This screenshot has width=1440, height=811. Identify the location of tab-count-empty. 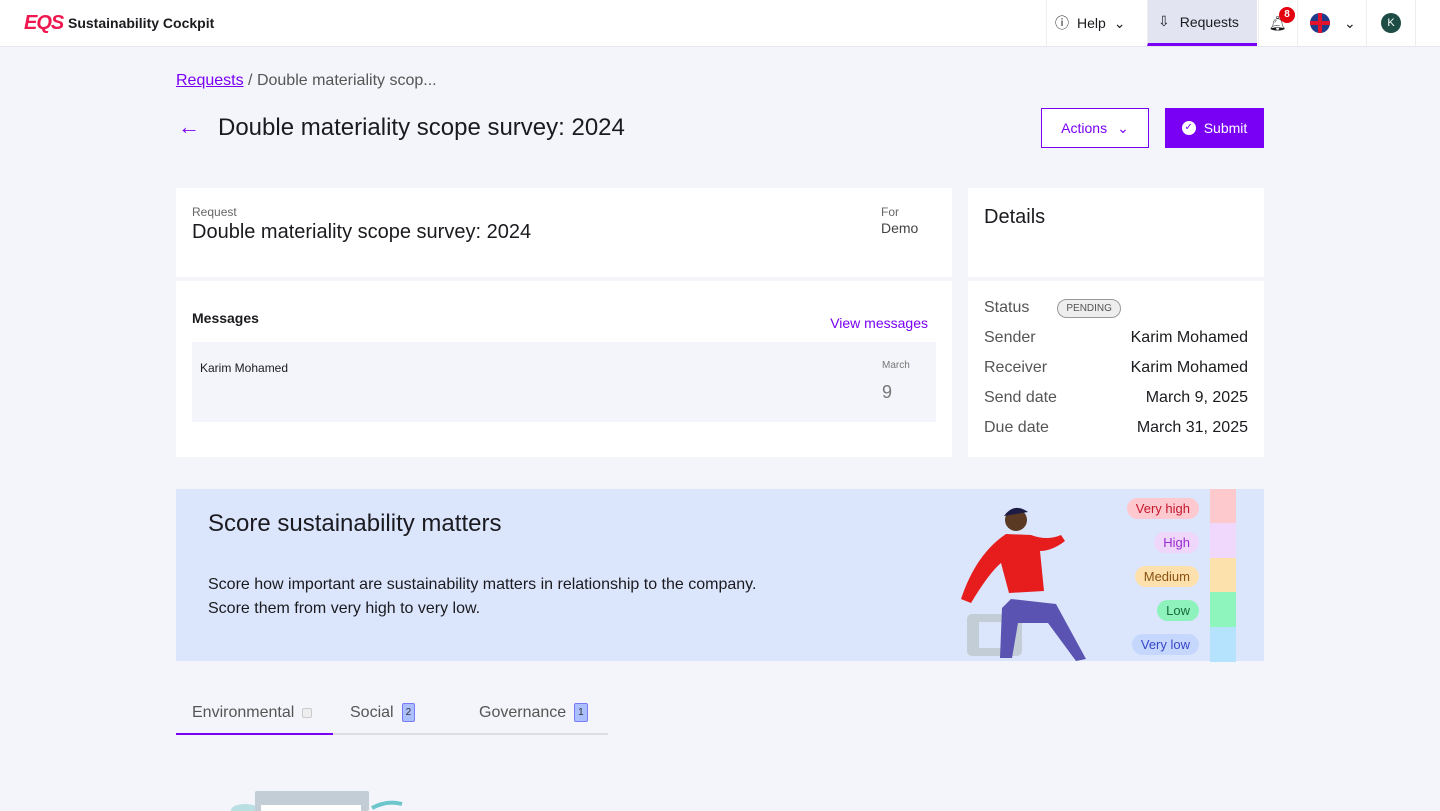
(307, 712).